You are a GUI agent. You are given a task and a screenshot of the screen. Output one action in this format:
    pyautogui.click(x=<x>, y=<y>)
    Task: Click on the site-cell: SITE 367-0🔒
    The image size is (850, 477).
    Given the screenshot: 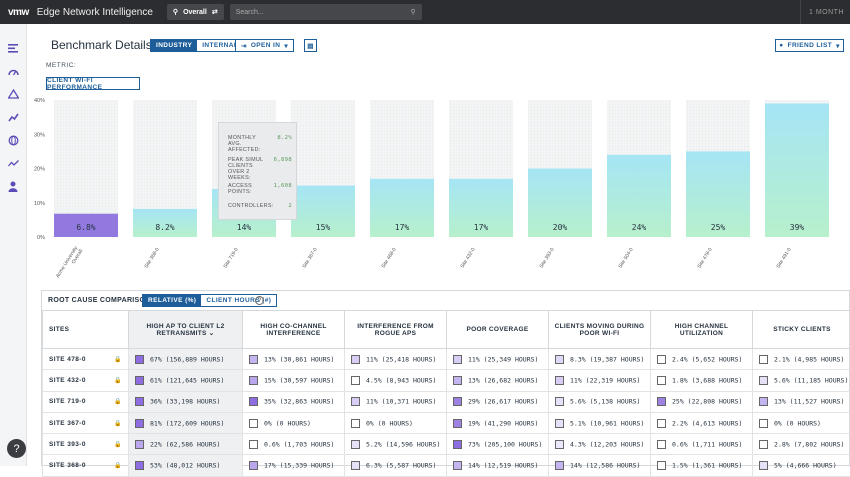 What is the action you would take?
    pyautogui.click(x=86, y=422)
    